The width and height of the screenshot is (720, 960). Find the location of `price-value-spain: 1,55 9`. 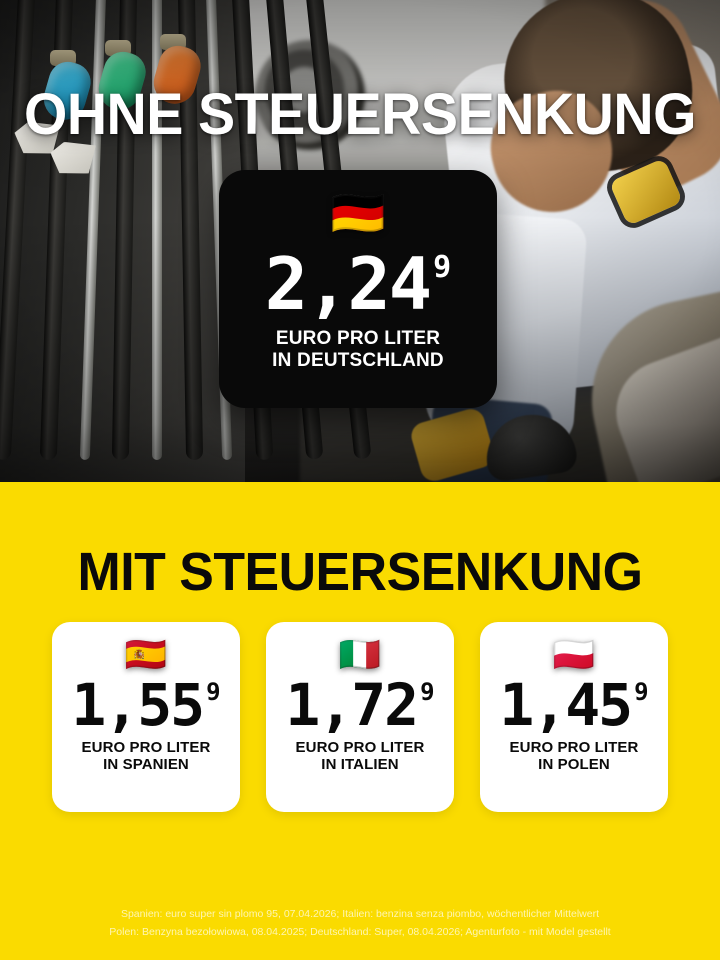

price-value-spain: 1,55 9 is located at coordinates (146, 705).